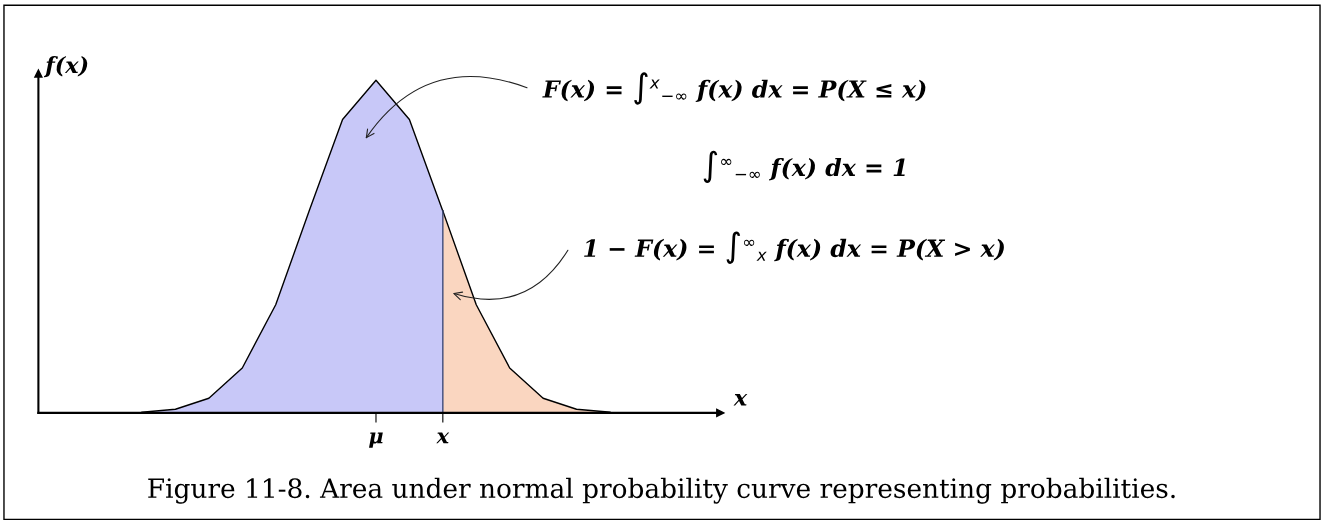 This screenshot has width=1324, height=522. Describe the element at coordinates (661, 490) in the screenshot. I see `caption: Figure 11-8. Area under normal probability curve representing probabilities.` at that location.